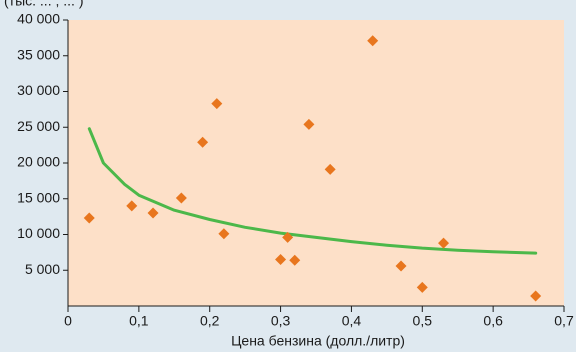  Describe the element at coordinates (38, 54) in the screenshot. I see `y-tick-label: 35 000` at that location.